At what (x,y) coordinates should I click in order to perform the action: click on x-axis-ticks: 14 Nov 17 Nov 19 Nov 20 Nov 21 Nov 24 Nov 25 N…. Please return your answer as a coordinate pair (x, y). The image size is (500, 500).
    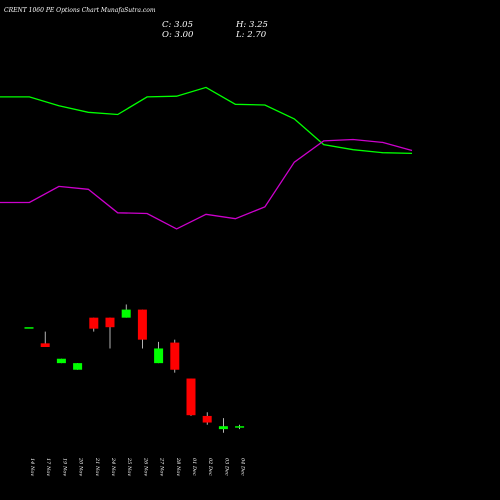
    Looking at the image, I should click on (137, 466).